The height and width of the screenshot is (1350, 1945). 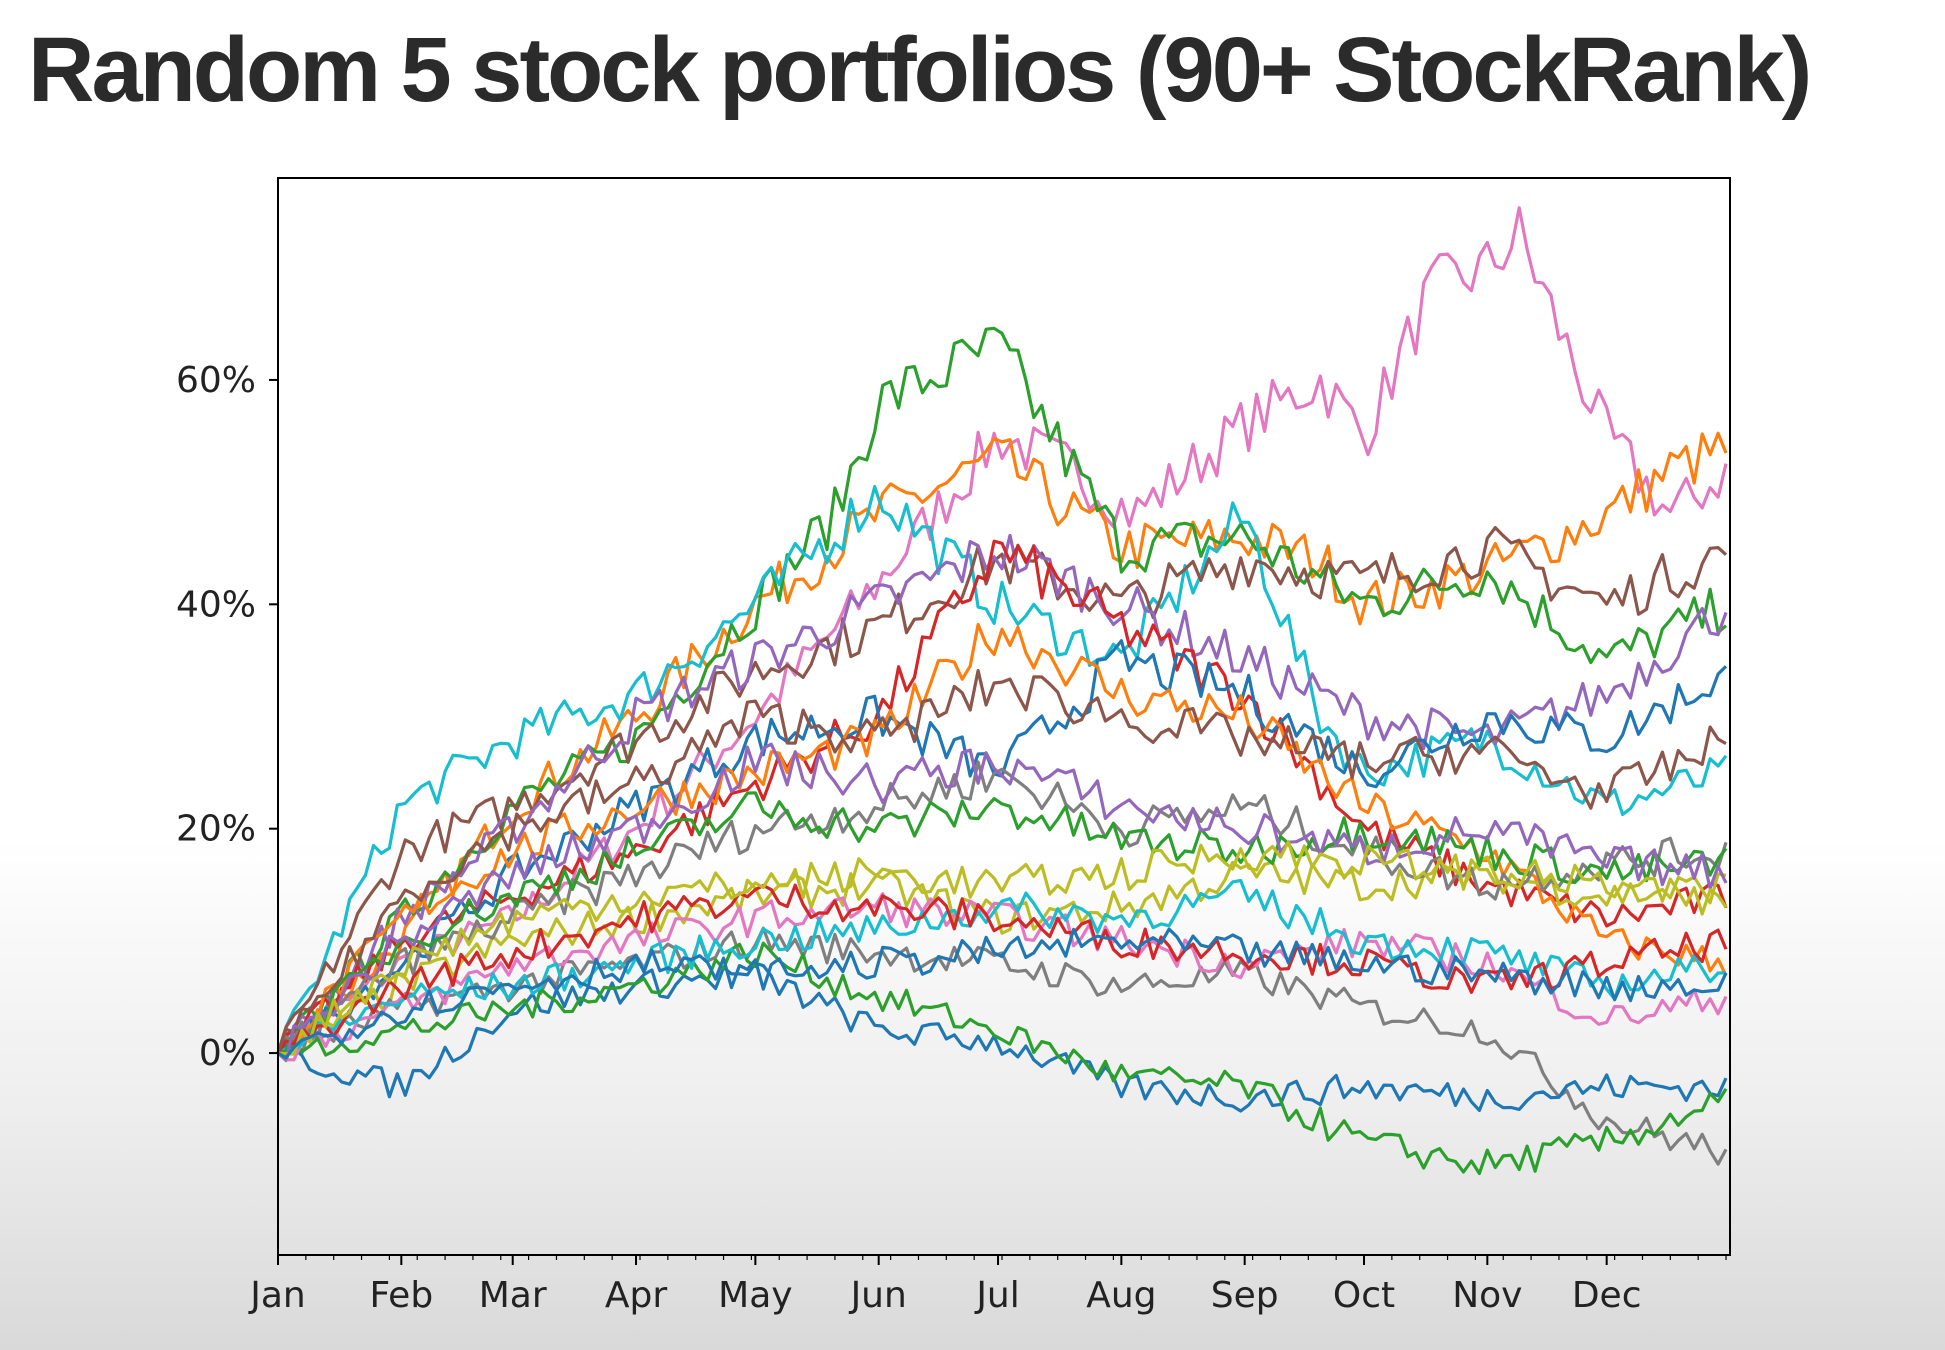 What do you see at coordinates (1364, 1295) in the screenshot?
I see `x-tick-label: Oct` at bounding box center [1364, 1295].